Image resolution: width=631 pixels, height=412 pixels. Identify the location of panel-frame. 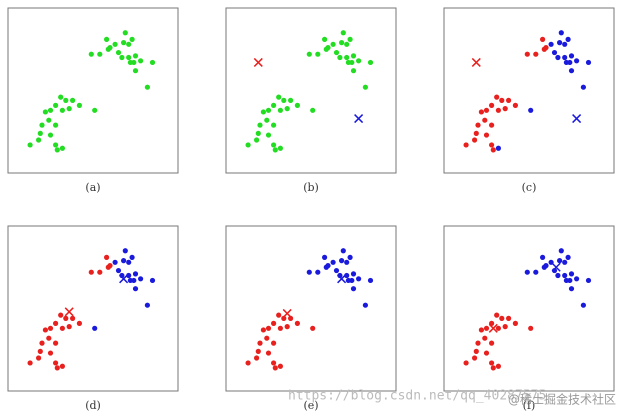
(529, 90).